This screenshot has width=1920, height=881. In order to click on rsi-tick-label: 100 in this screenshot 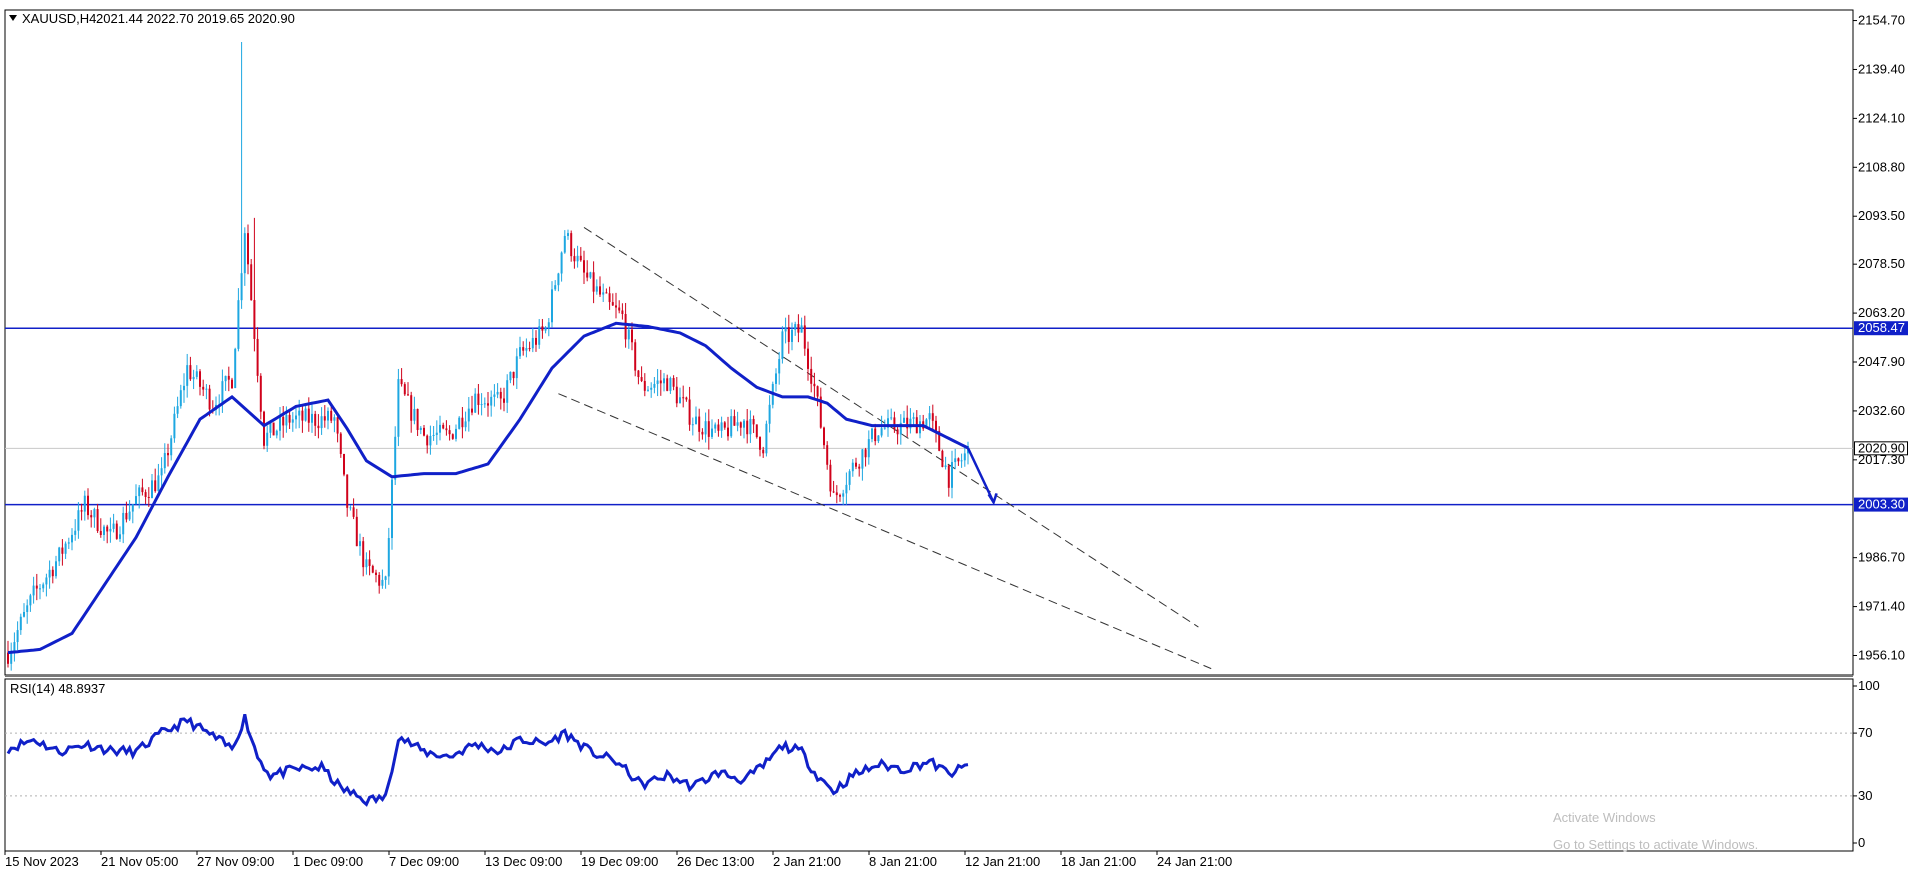, I will do `click(1869, 685)`.